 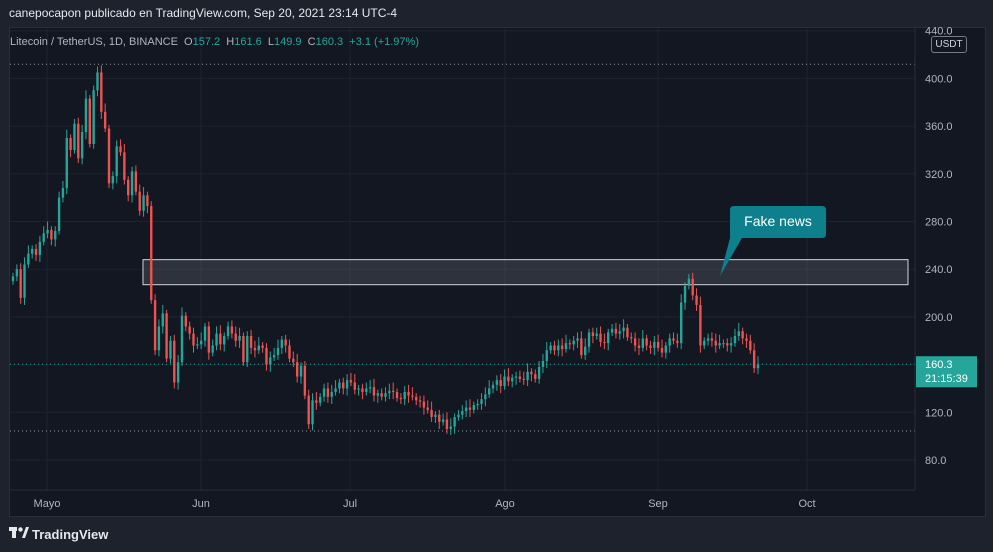 I want to click on zone-box, so click(x=525, y=272).